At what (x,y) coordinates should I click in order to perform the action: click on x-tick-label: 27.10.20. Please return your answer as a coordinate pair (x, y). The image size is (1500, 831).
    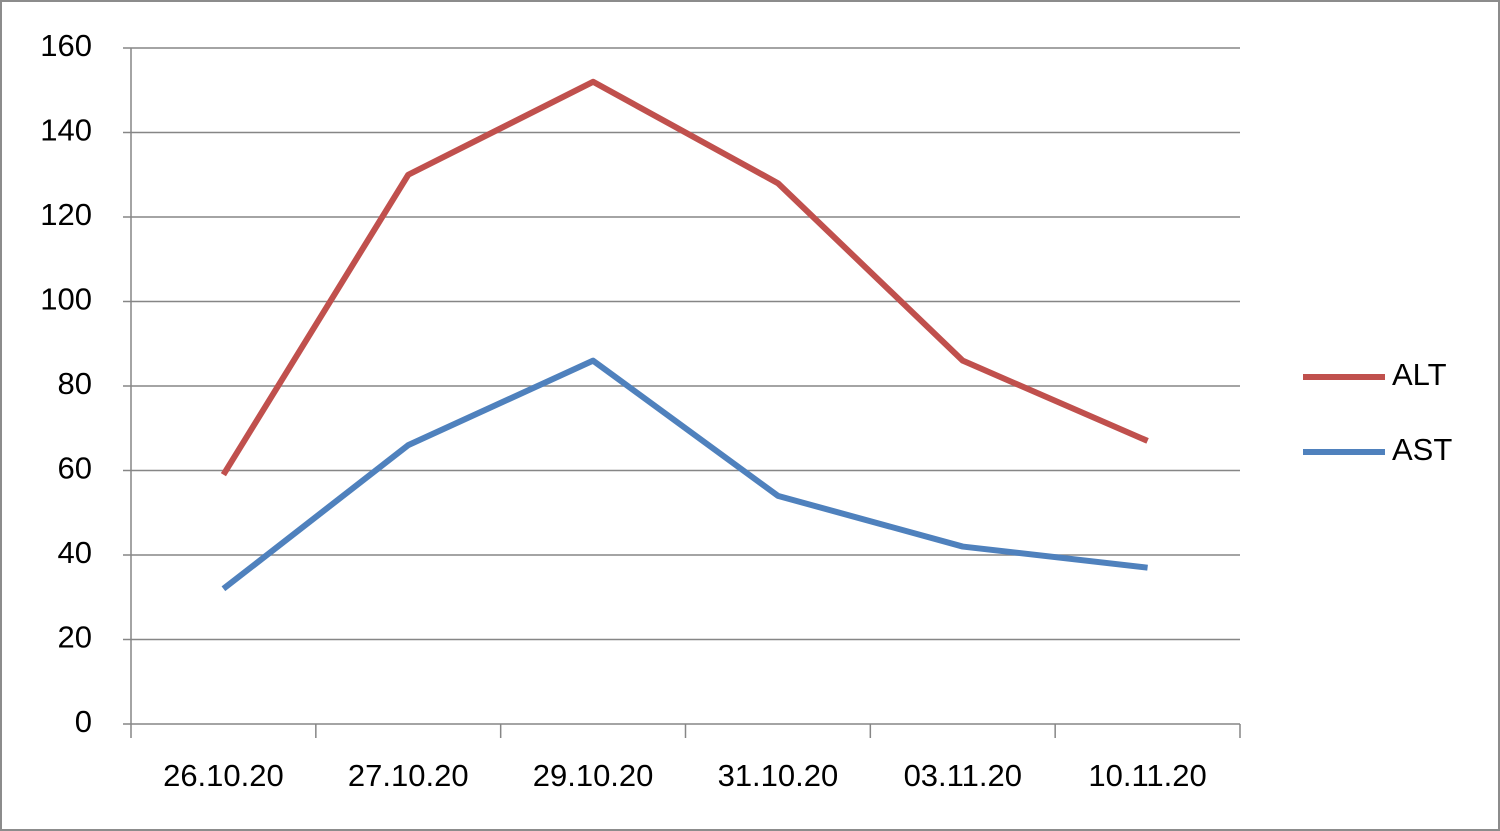
    Looking at the image, I should click on (408, 775).